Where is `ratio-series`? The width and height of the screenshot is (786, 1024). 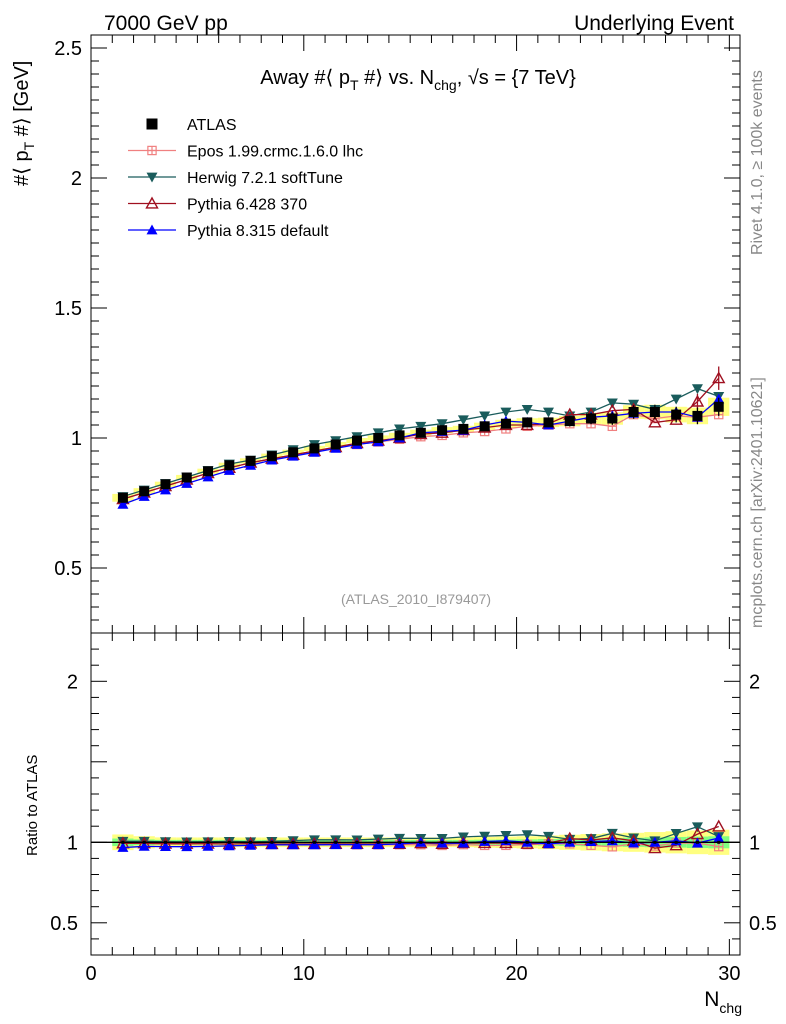
ratio-series is located at coordinates (415, 836).